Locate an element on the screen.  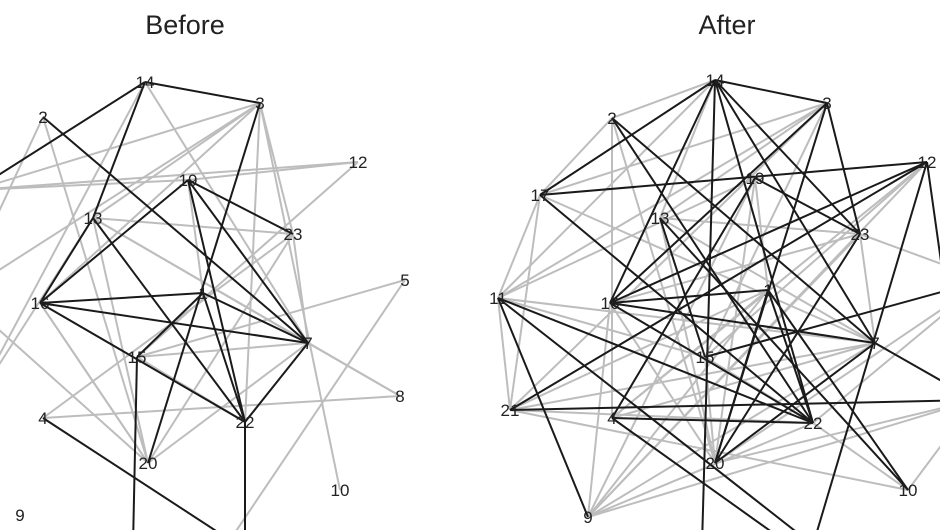
node-label-7: 7 is located at coordinates (307, 343).